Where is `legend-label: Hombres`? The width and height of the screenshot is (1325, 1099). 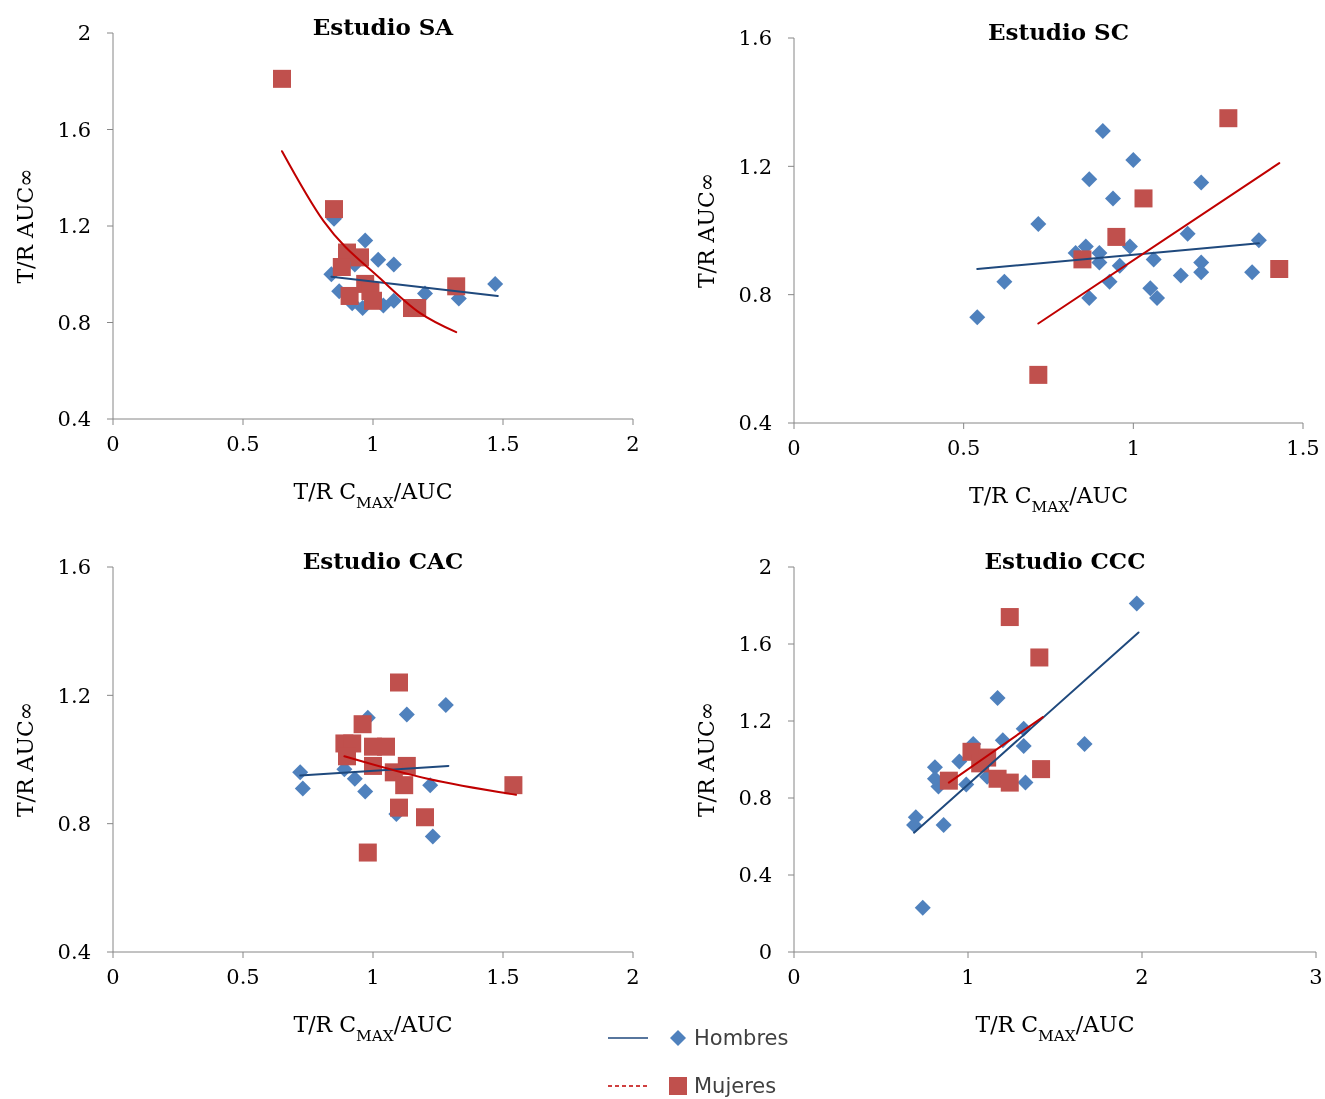 legend-label: Hombres is located at coordinates (741, 1038).